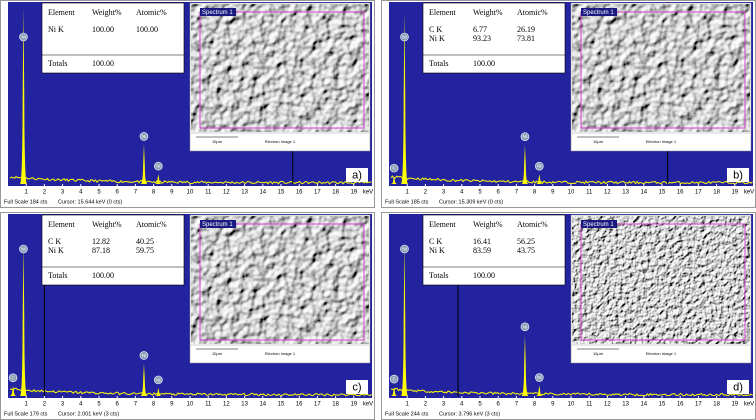  What do you see at coordinates (482, 241) in the screenshot?
I see `table-cell: 16.41` at bounding box center [482, 241].